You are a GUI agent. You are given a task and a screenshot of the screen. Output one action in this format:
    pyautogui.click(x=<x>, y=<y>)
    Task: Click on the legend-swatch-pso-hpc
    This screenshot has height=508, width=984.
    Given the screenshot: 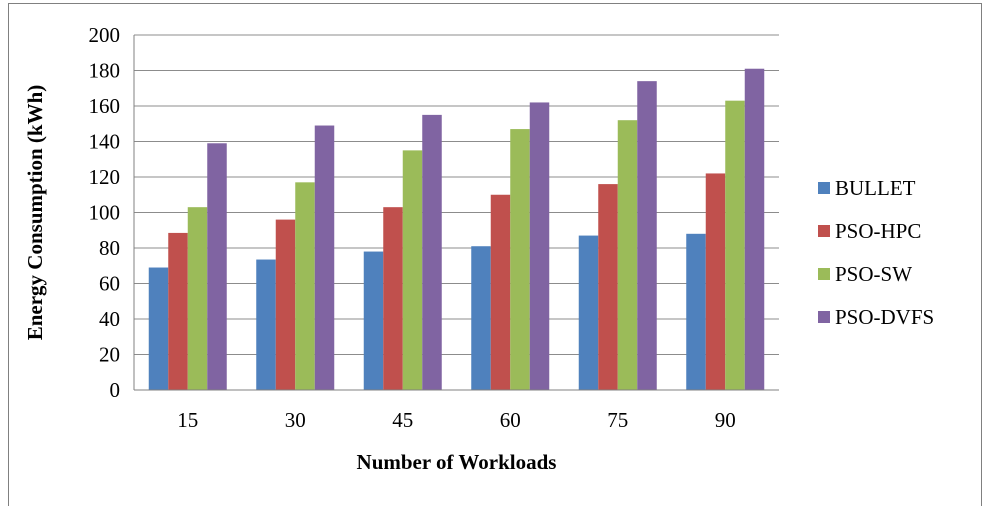 What is the action you would take?
    pyautogui.click(x=824, y=231)
    